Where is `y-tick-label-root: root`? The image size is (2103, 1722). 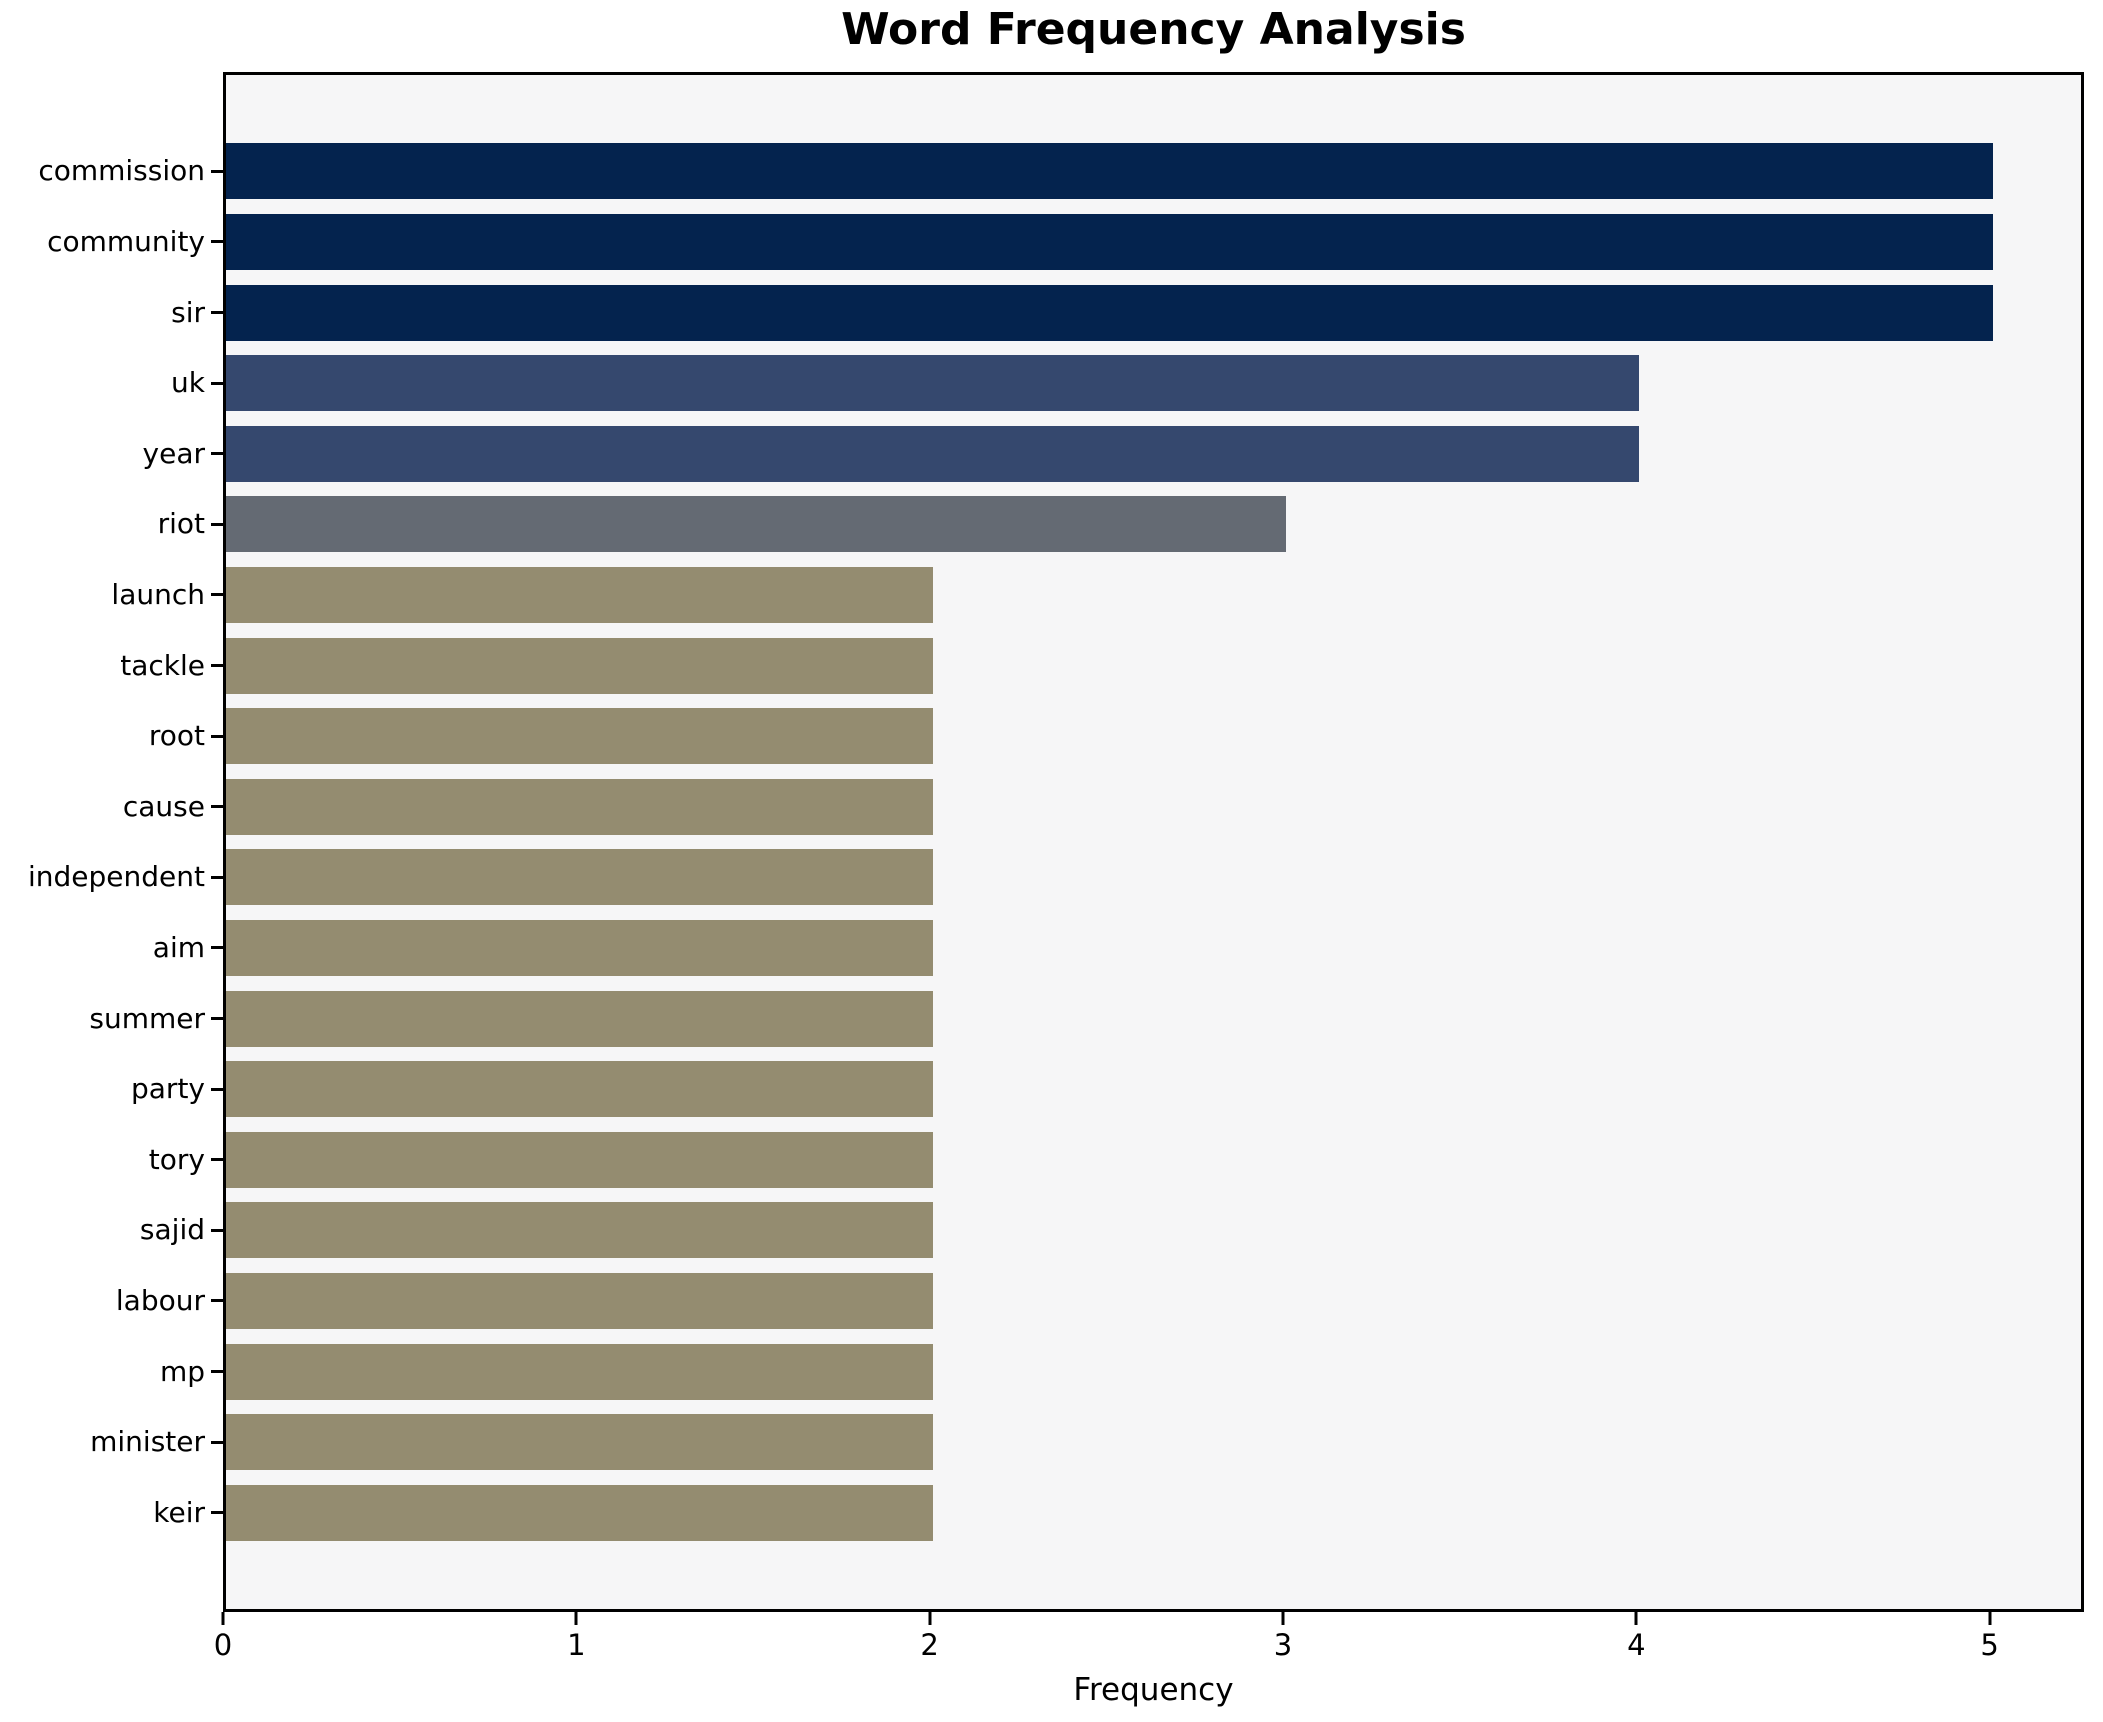
y-tick-label-root: root is located at coordinates (176, 736).